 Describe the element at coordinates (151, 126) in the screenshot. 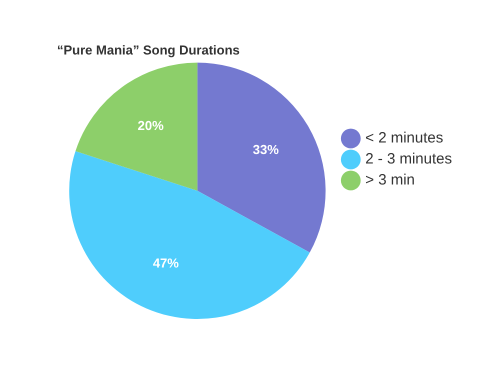

I see `data-label: 20%` at that location.